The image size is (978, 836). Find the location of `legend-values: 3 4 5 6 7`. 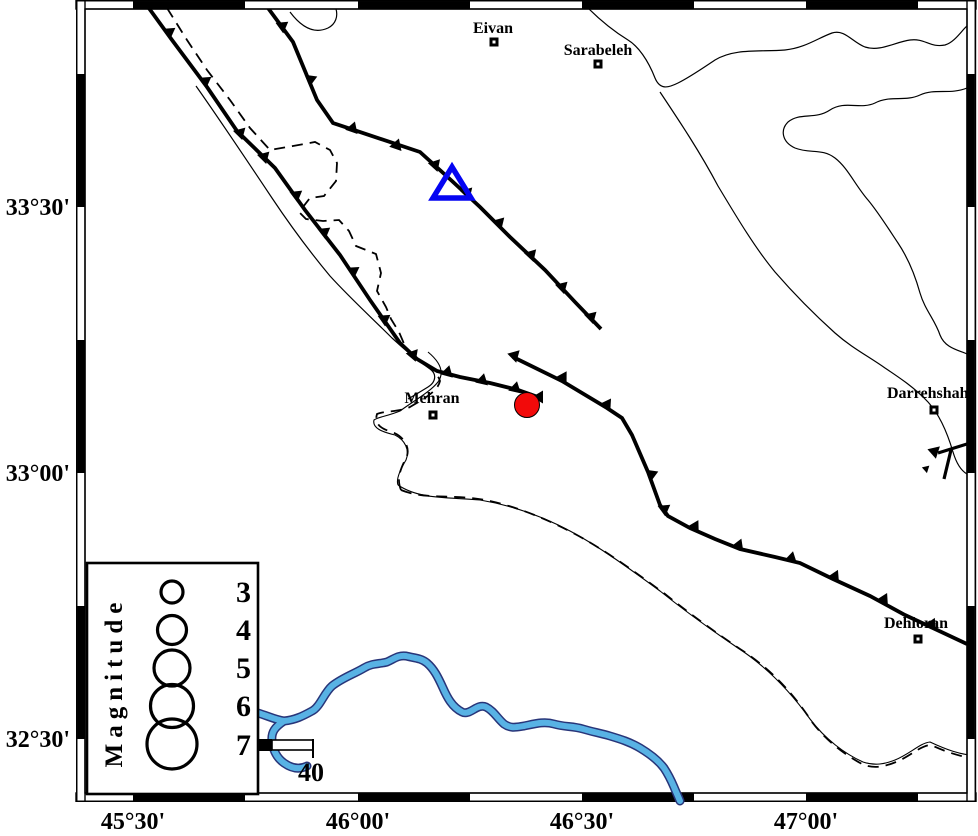

legend-values: 3 4 5 6 7 is located at coordinates (243, 669).